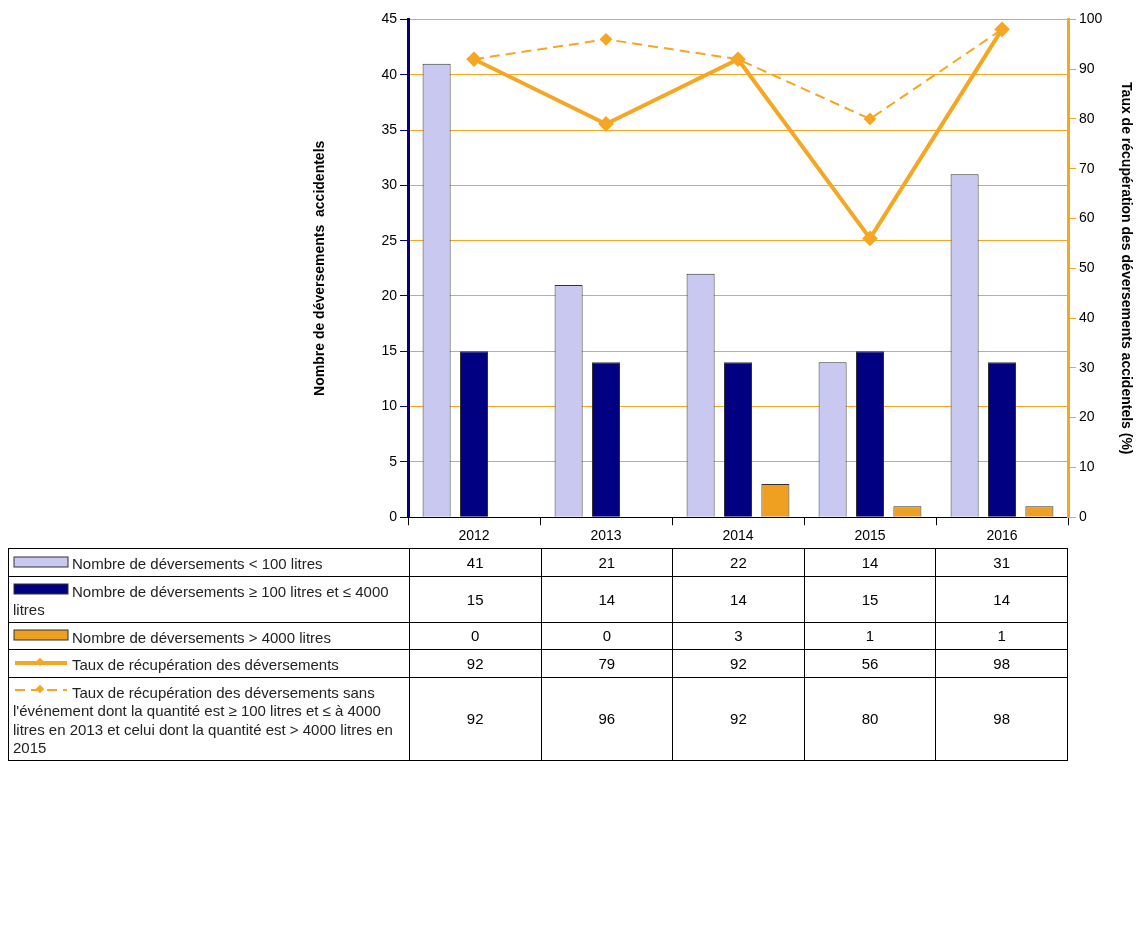 Image resolution: width=1148 pixels, height=946 pixels. I want to click on y-tick-label: 20, so click(389, 294).